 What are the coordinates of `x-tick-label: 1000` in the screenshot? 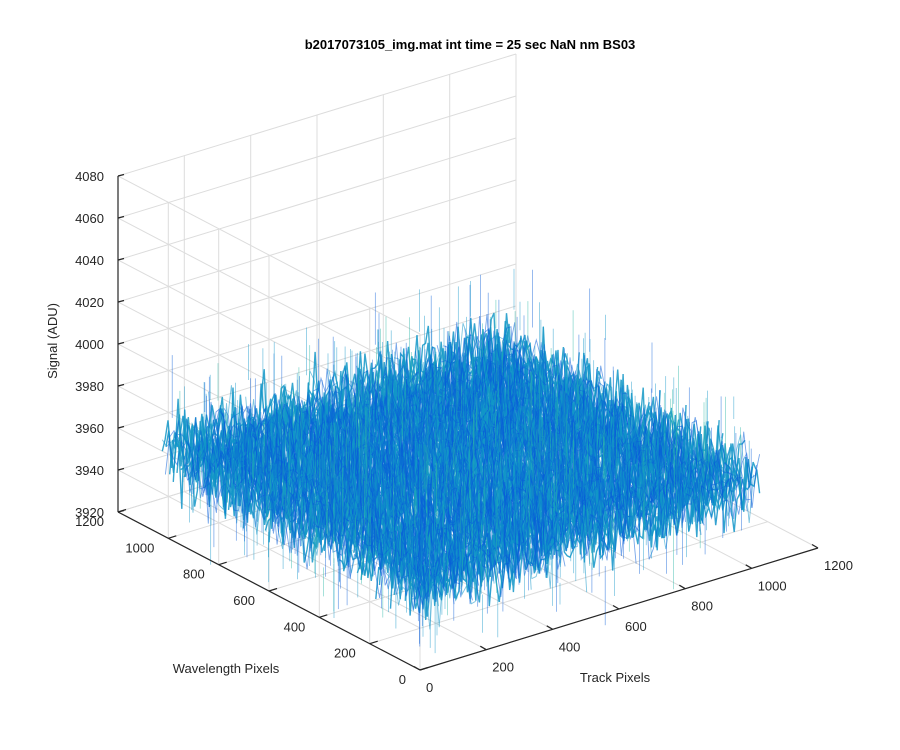 It's located at (772, 585).